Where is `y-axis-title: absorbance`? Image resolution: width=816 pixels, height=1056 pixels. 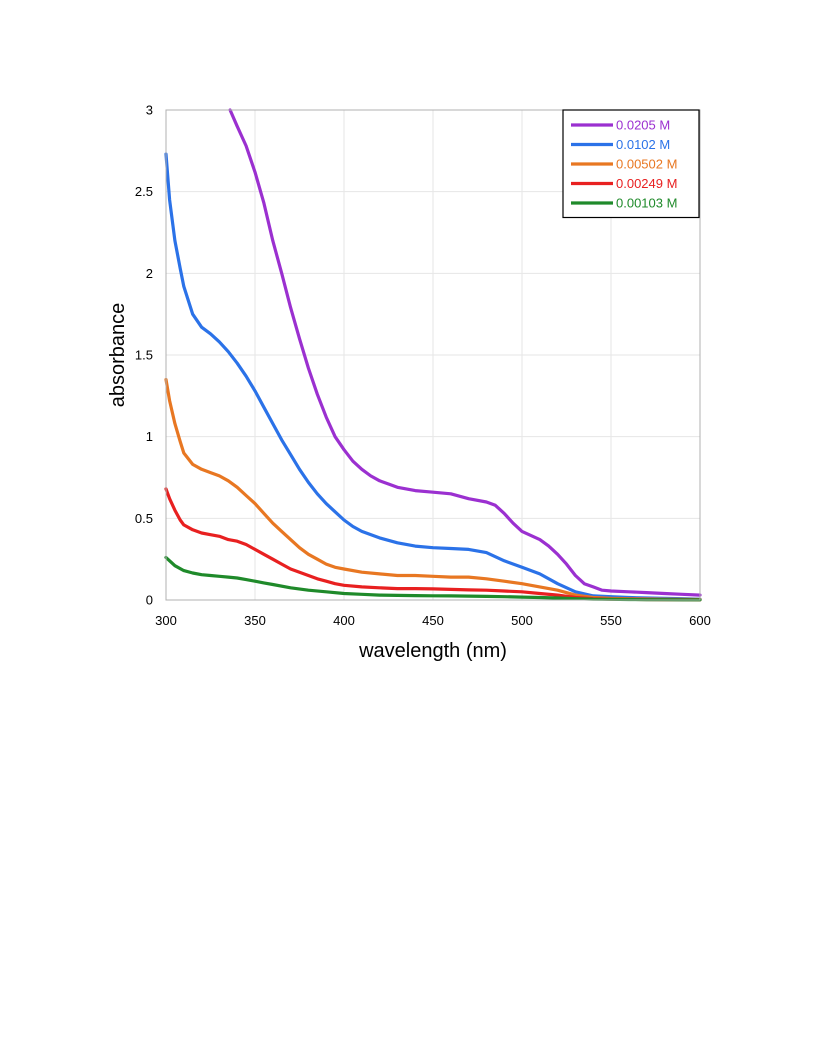 y-axis-title: absorbance is located at coordinates (118, 355).